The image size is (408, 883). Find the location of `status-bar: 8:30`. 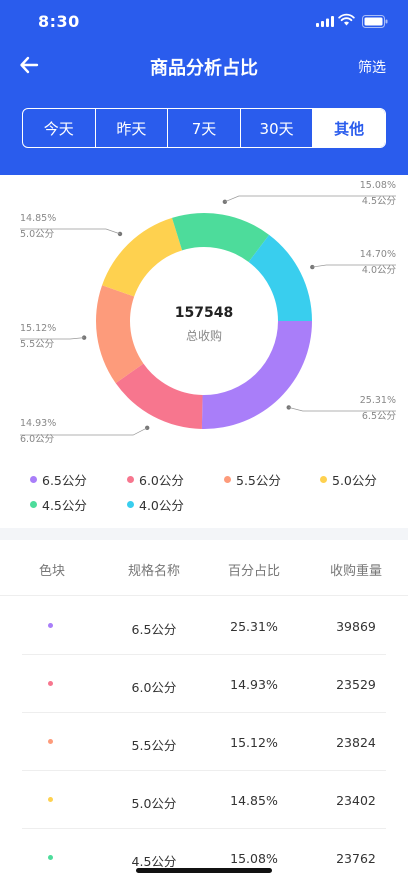

status-bar: 8:30 is located at coordinates (204, 22).